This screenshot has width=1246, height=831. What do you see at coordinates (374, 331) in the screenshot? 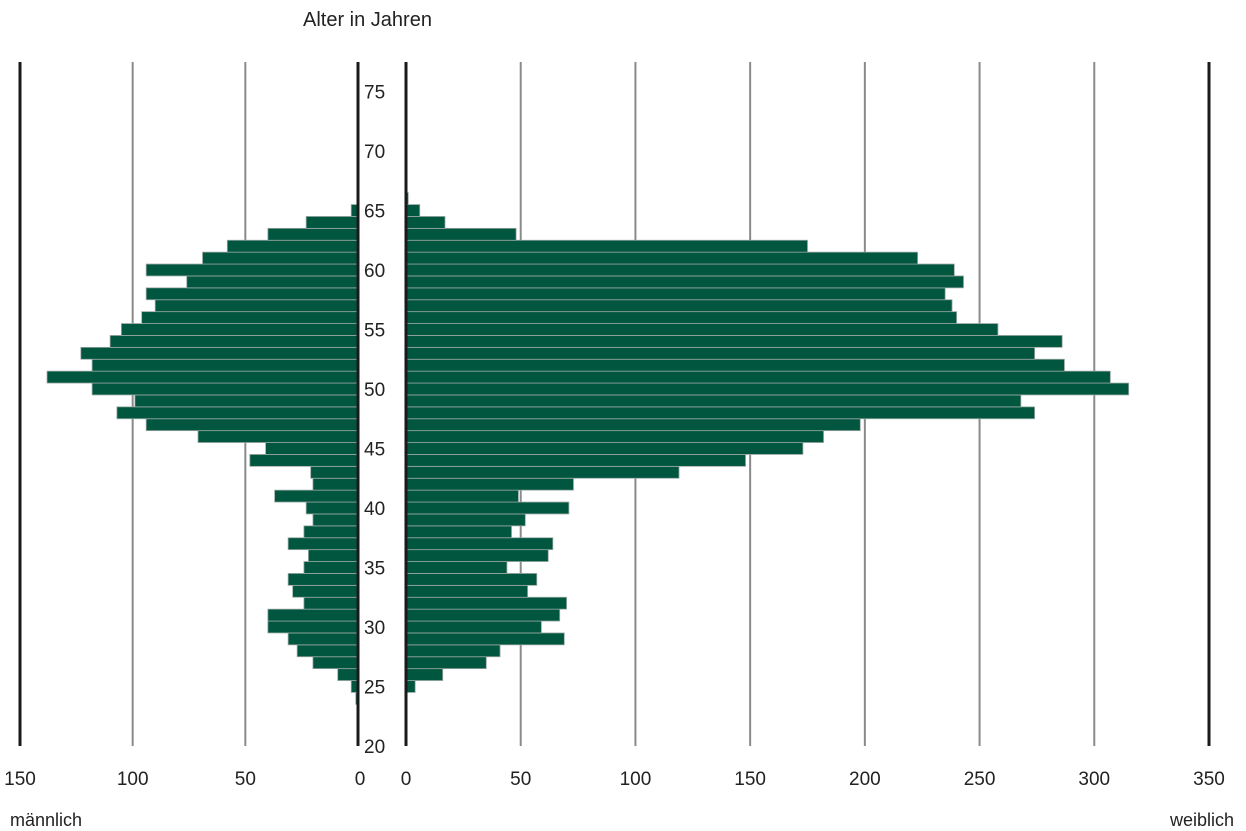
I see `age-tick-label: 55` at bounding box center [374, 331].